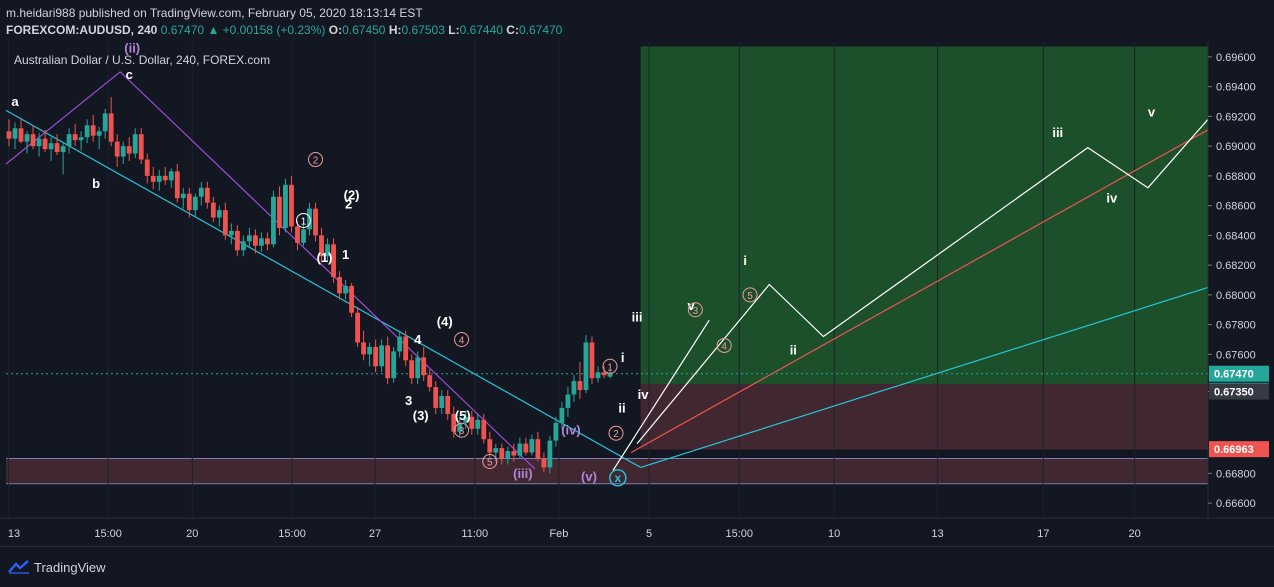 The width and height of the screenshot is (1274, 587). Describe the element at coordinates (335, 30) in the screenshot. I see `open-label: O:` at that location.